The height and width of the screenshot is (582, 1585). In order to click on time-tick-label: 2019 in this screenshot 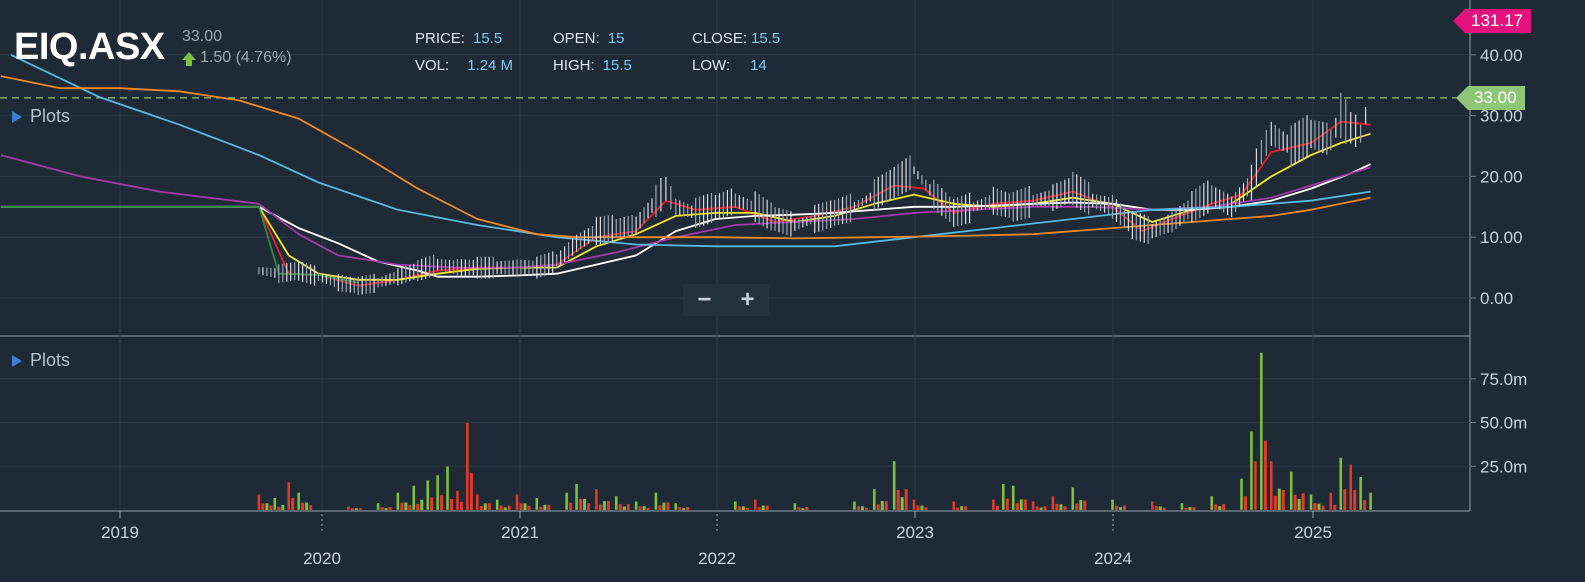, I will do `click(120, 532)`.